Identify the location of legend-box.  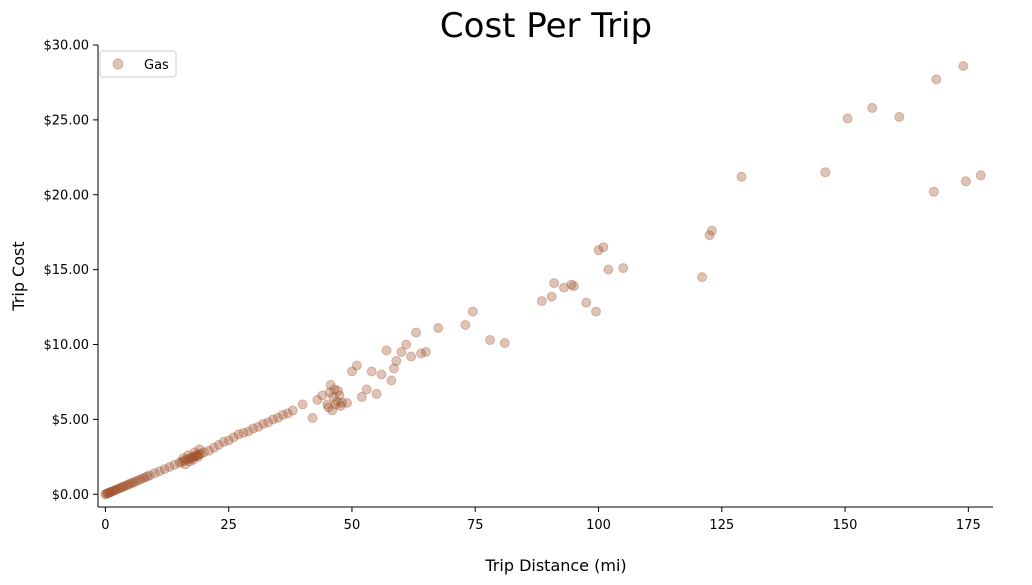
(138, 64).